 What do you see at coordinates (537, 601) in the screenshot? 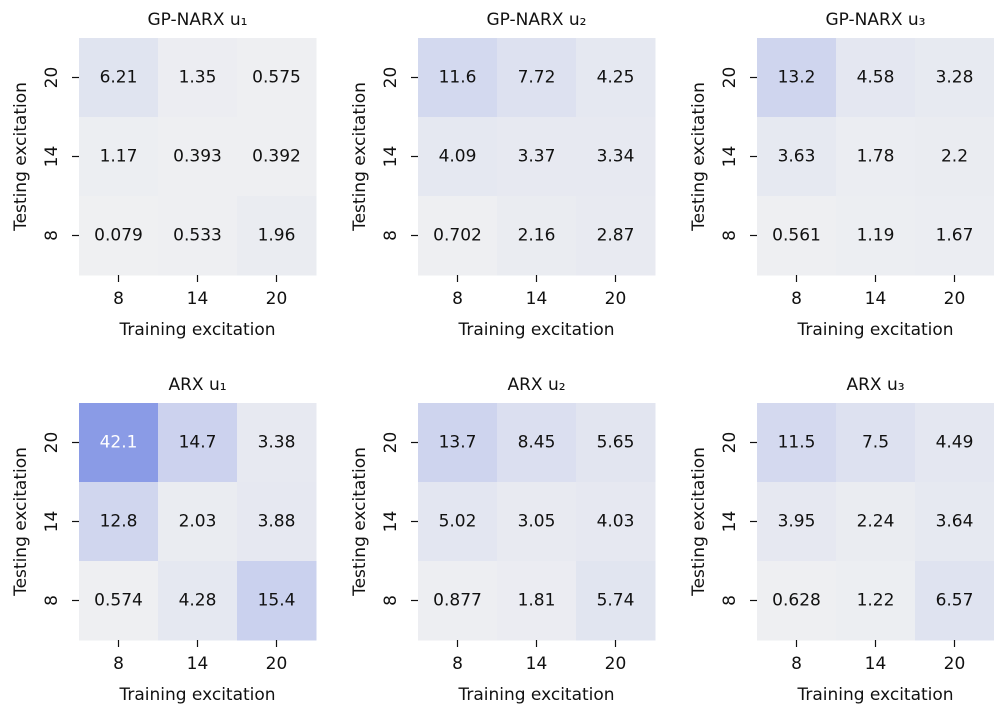
I see `cell-label: 1.81` at bounding box center [537, 601].